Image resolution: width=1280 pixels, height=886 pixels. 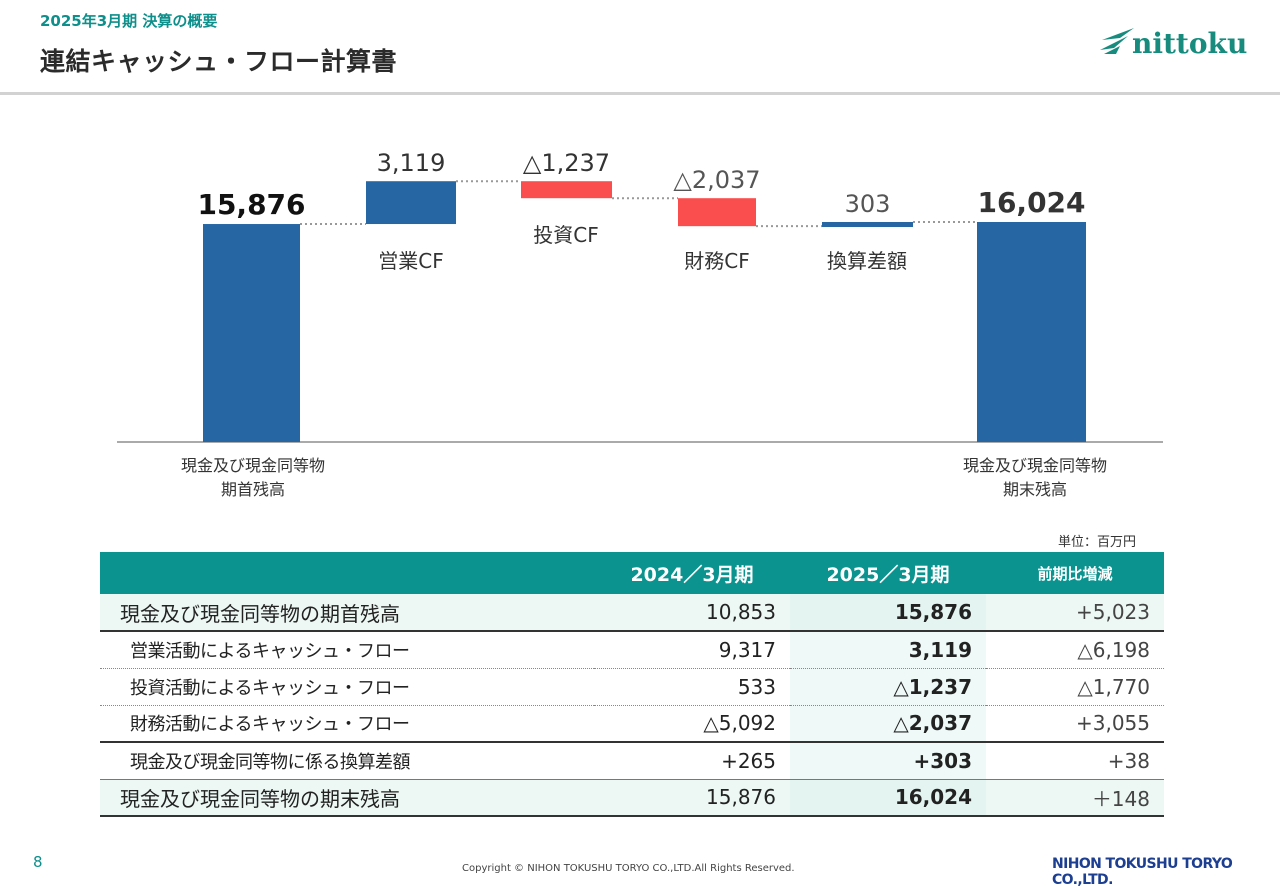 What do you see at coordinates (692, 687) in the screenshot?
I see `cell-fy2024: 533` at bounding box center [692, 687].